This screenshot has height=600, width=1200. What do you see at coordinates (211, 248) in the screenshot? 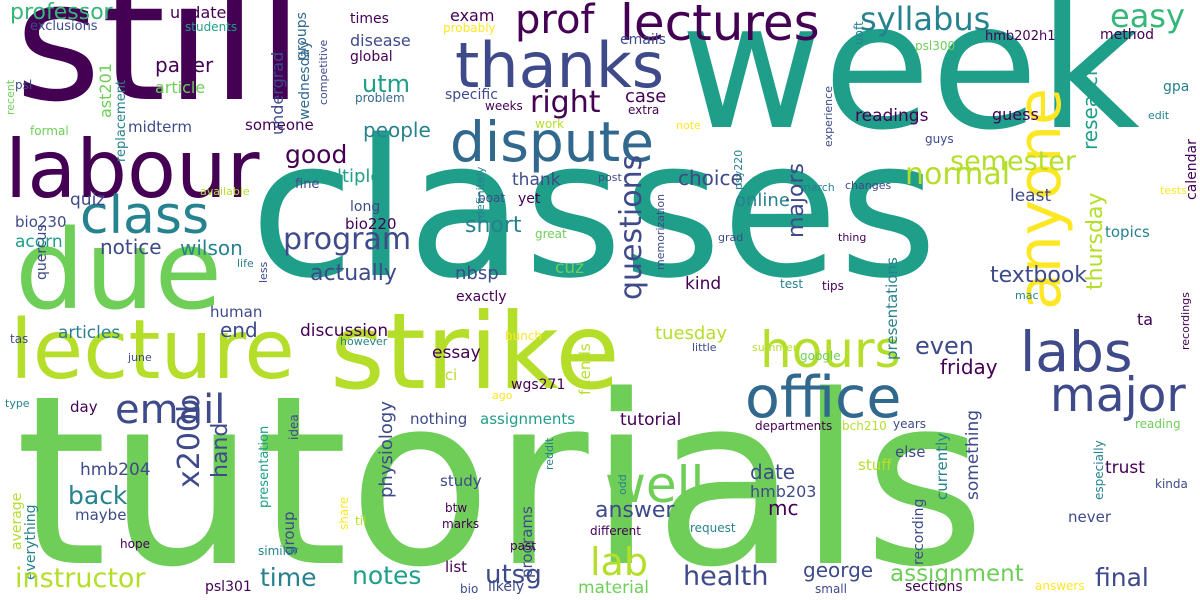
I see `word-wilson: wilson` at bounding box center [211, 248].